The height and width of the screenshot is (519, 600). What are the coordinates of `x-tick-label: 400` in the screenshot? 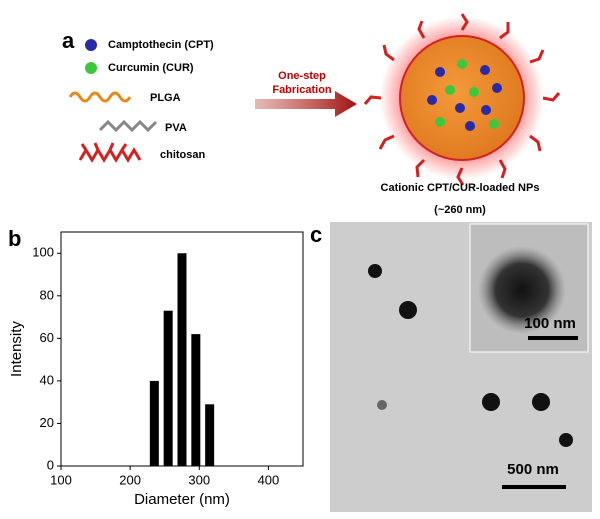 It's located at (269, 479).